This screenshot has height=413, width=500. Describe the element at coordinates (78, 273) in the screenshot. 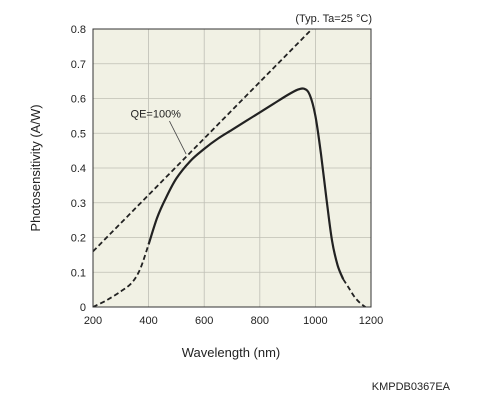

I see `y-tick-label: 0.1` at that location.